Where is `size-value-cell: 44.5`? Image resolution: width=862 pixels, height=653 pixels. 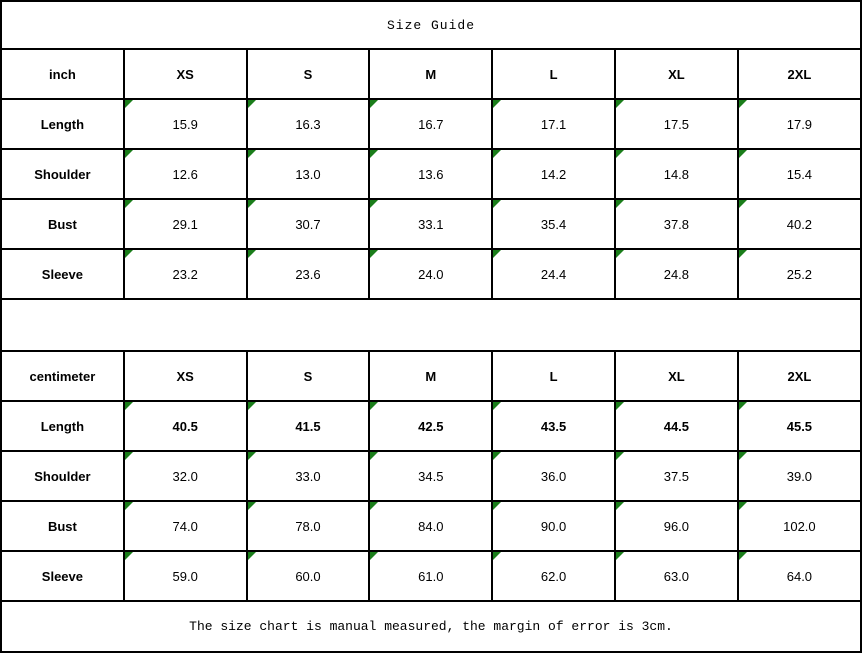 size-value-cell: 44.5 is located at coordinates (676, 426).